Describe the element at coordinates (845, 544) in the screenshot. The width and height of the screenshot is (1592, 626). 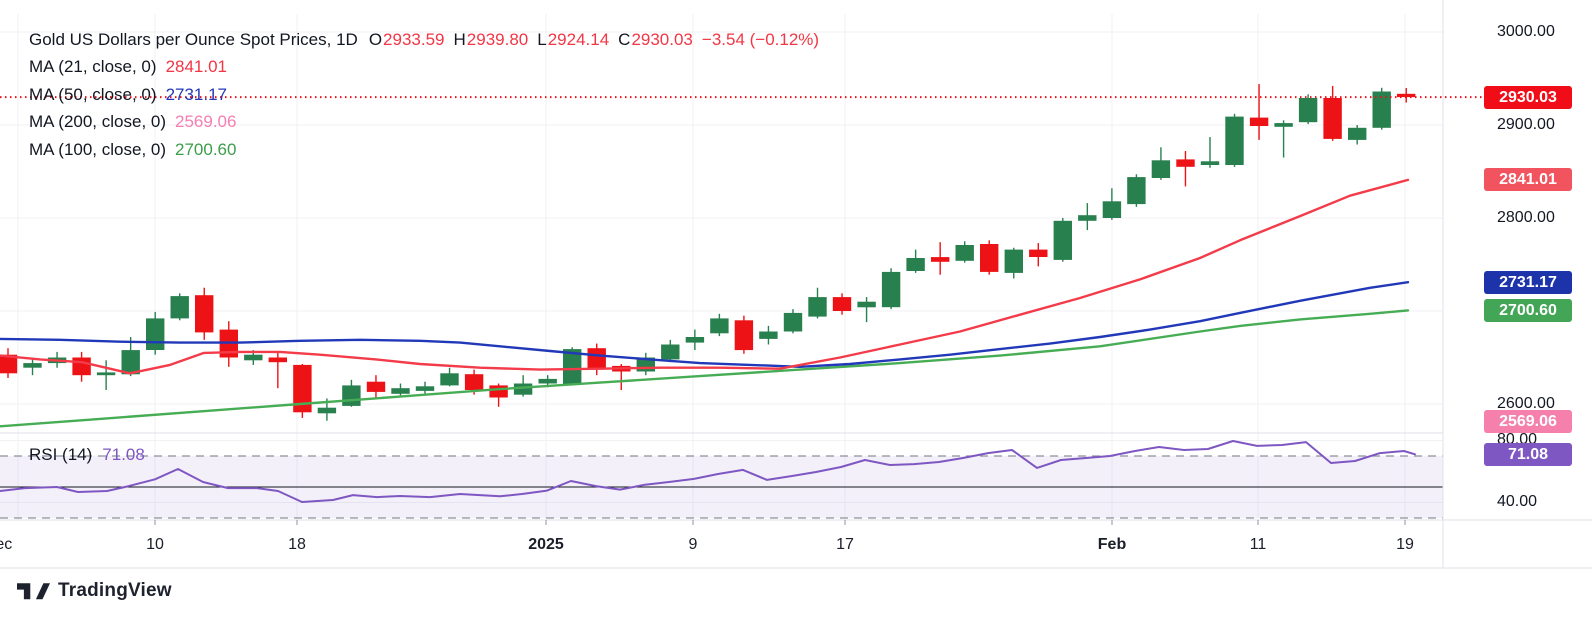
I see `time-tick-label: 17` at that location.